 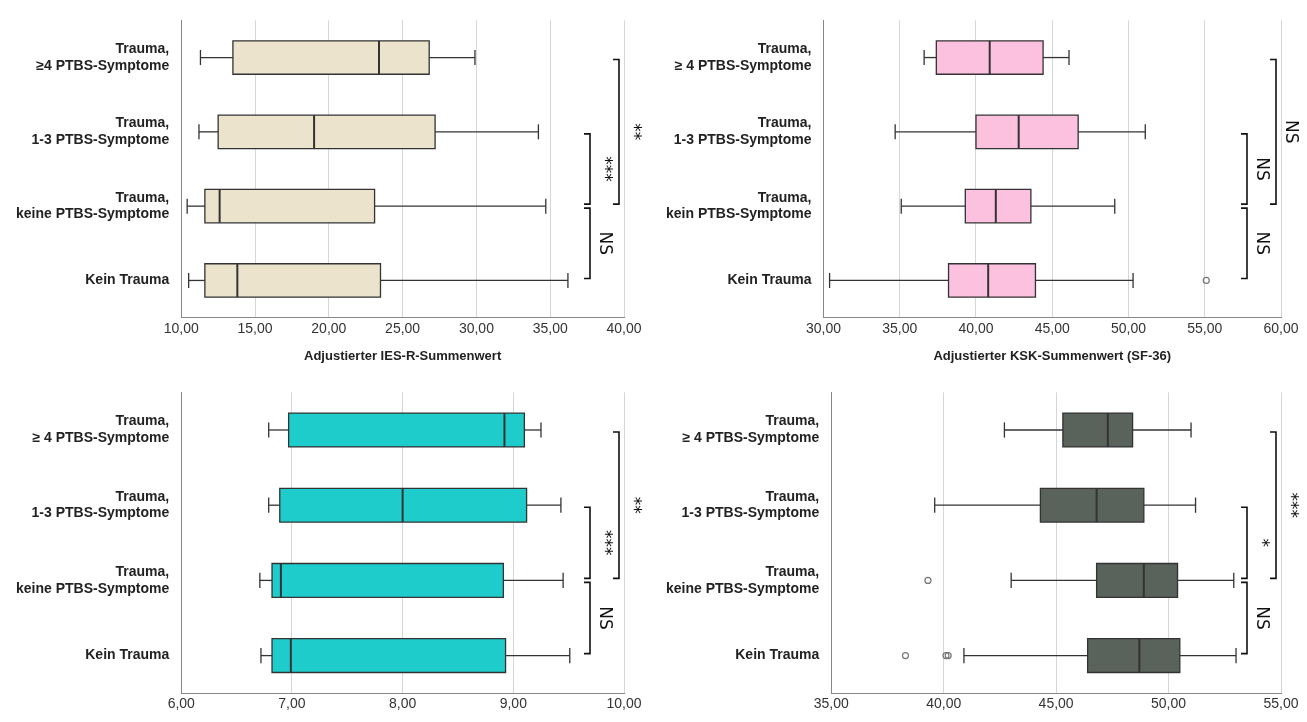 I want to click on x-axis-title: Adjustierter IES-R-Summenwert, so click(x=403, y=355).